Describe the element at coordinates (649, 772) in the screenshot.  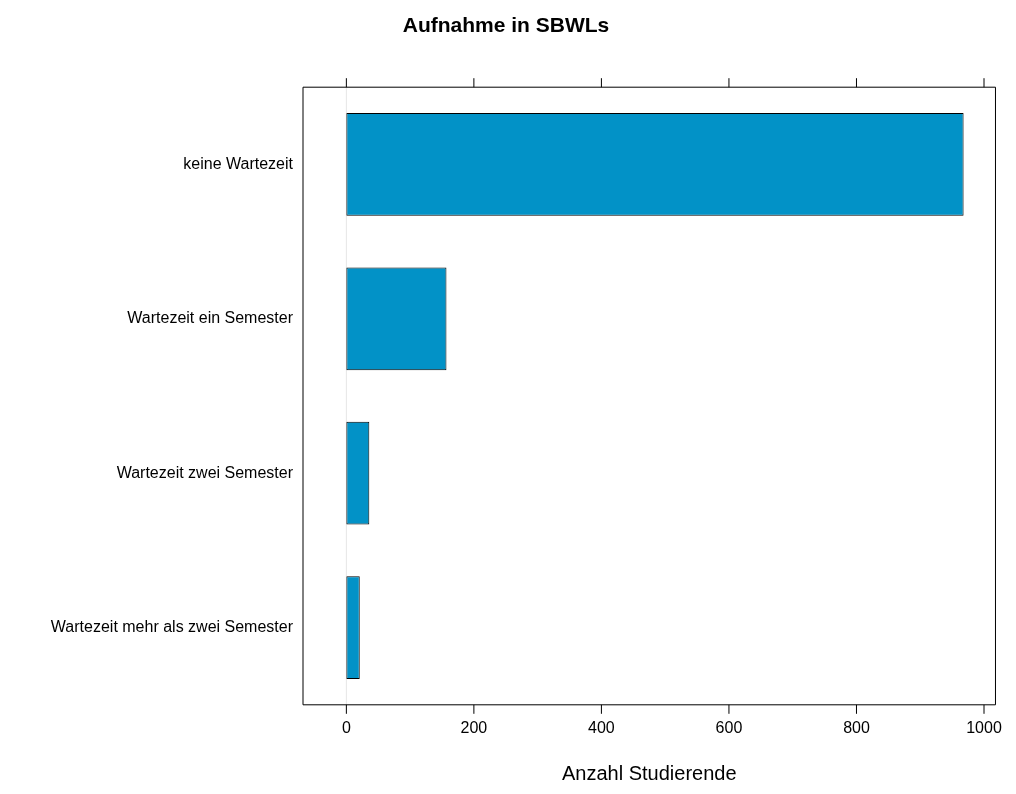
I see `x-axis-title: Anzahl Studierende` at that location.